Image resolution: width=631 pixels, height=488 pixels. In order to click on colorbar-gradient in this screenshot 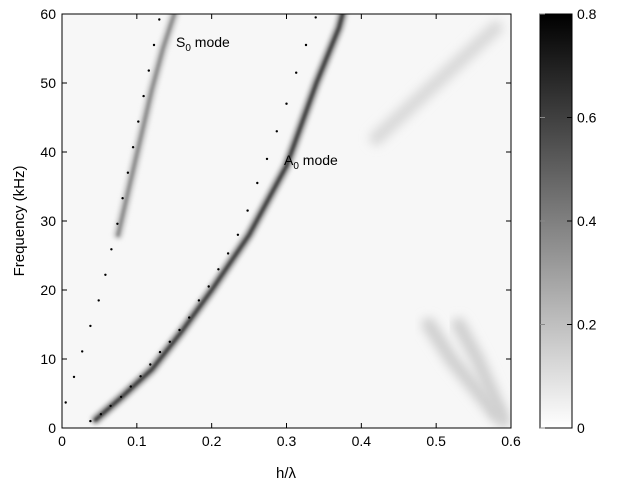, I will do `click(556, 221)`.